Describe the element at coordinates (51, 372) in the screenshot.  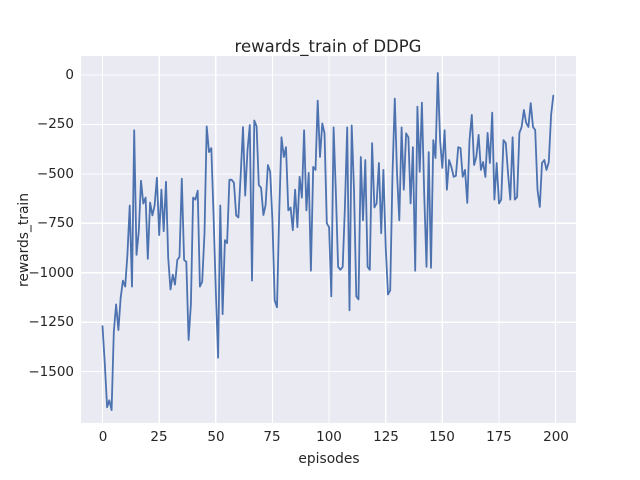
I see `y-tick-label: −1500` at that location.